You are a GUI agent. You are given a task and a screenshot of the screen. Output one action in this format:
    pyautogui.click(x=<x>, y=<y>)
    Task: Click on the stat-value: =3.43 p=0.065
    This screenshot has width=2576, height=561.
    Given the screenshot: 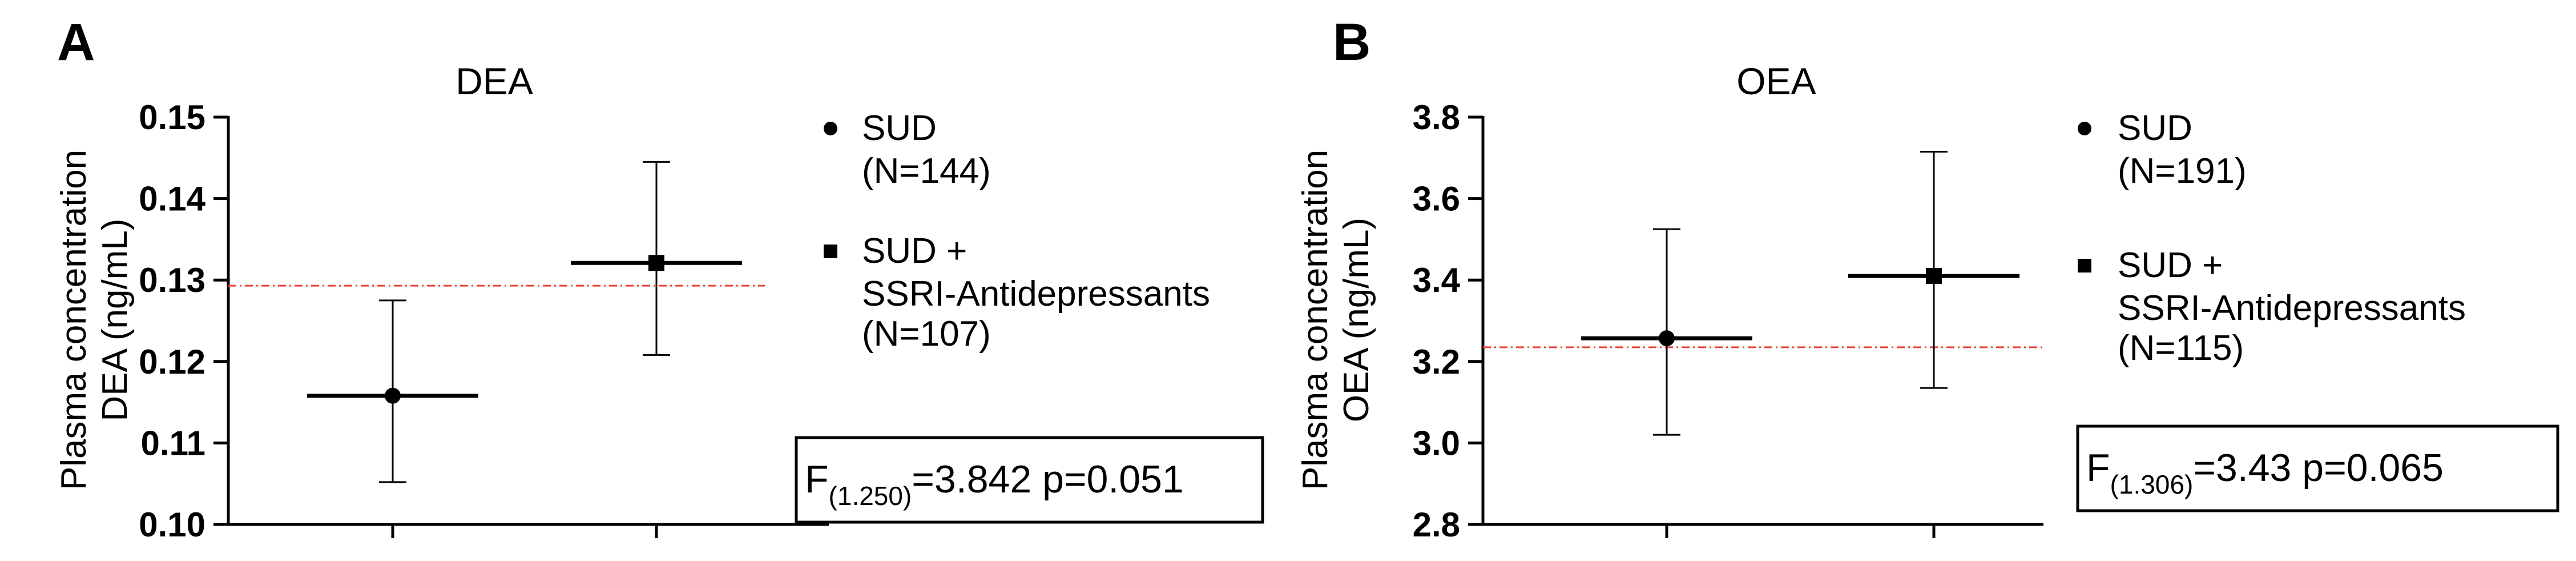 What is the action you would take?
    pyautogui.click(x=2318, y=468)
    